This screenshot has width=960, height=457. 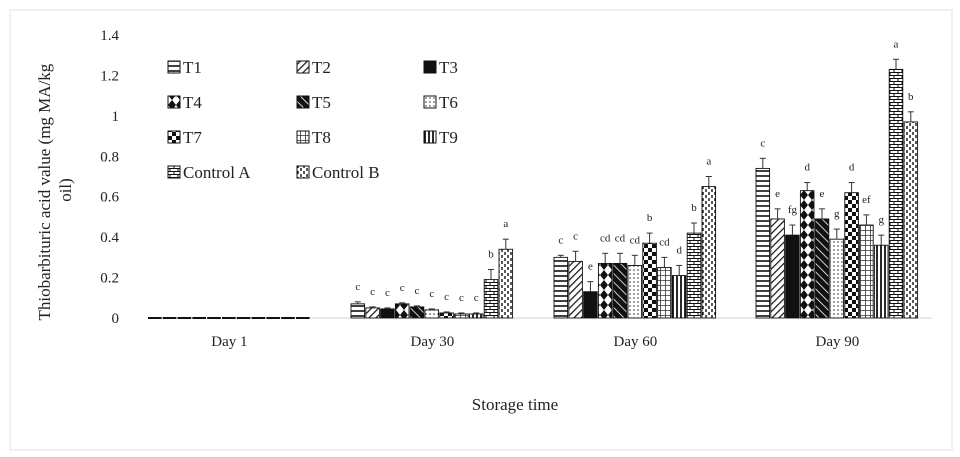 I want to click on y-tick-label: 1.4, so click(x=109, y=36).